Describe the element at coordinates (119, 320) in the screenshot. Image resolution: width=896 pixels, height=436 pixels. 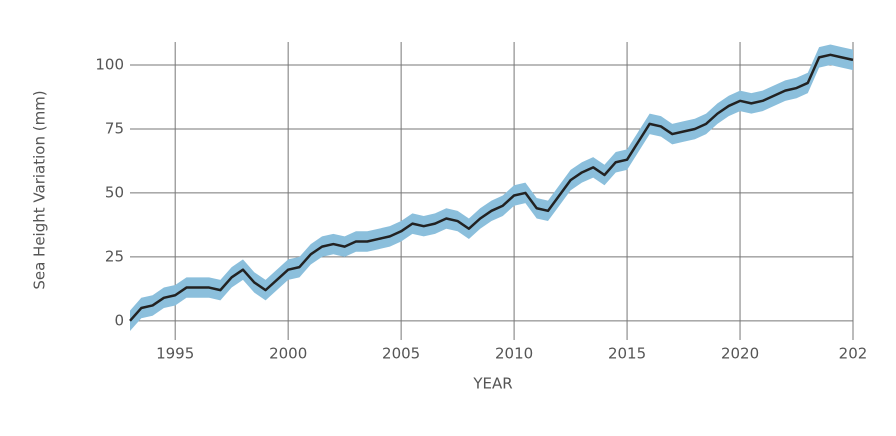
I see `y-tick-label: 0` at that location.